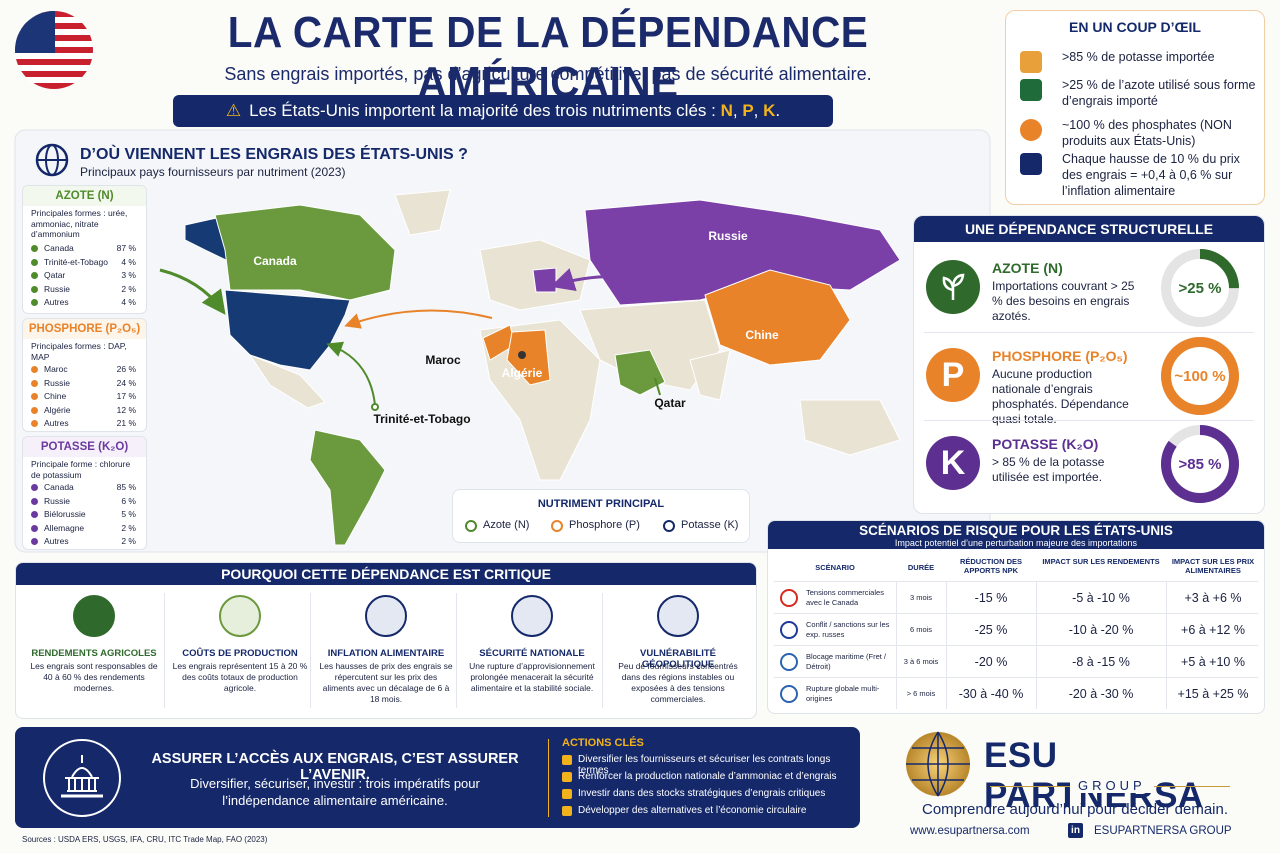 This screenshot has height=853, width=1280. I want to click on table-cell: -15 %, so click(991, 598).